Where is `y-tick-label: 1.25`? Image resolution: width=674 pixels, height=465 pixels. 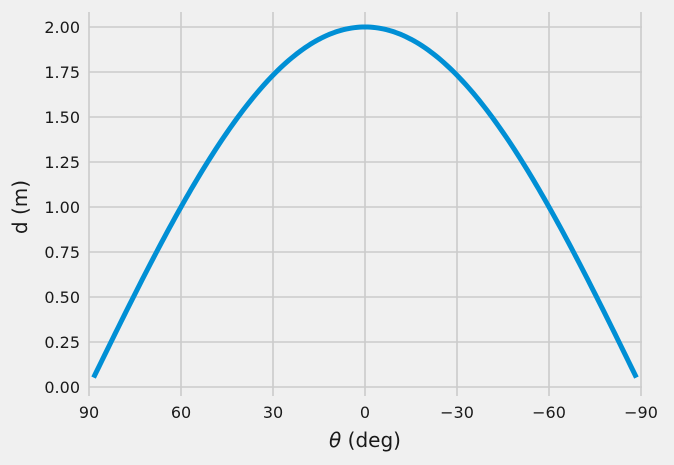 y-tick-label: 1.25 is located at coordinates (62, 162).